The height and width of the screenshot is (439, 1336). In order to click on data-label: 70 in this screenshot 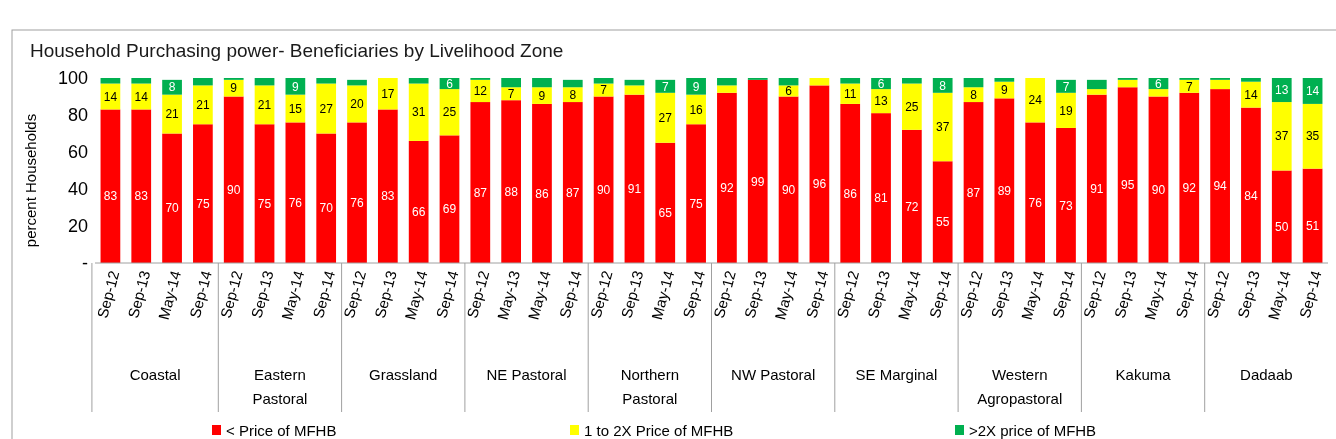, I will do `click(326, 208)`.